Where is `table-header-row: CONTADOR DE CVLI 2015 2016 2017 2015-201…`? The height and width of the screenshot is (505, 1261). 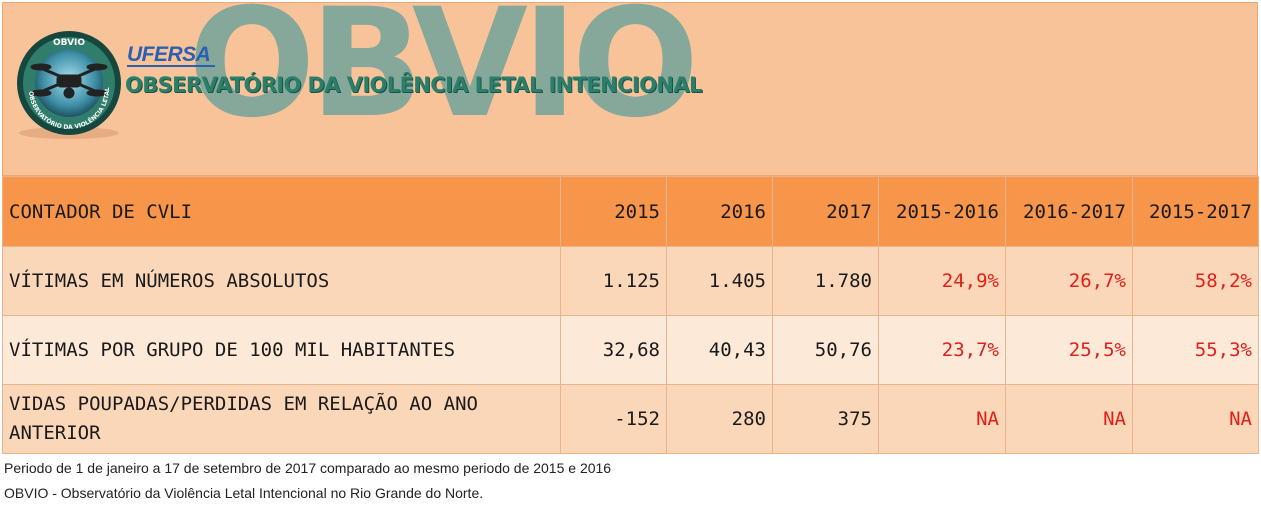
table-header-row: CONTADOR DE CVLI 2015 2016 2017 2015-201… is located at coordinates (630, 211).